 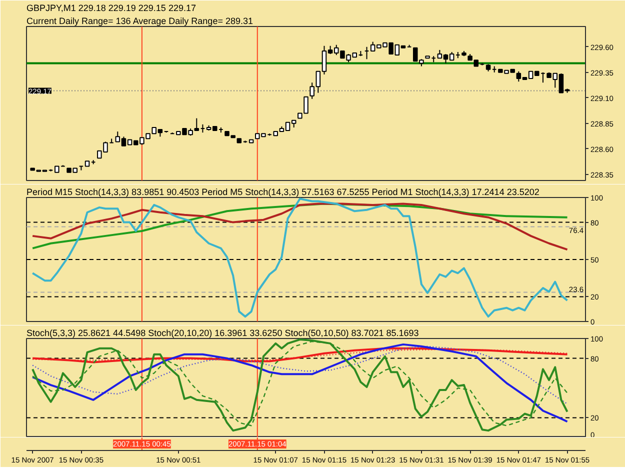 What do you see at coordinates (222, 333) in the screenshot?
I see `chart-title: Stoch(5,3,3) 25.8621 44.5498 Stoch(20,10,20) 16.3961 33.6250 Stoch(50,10,50) 83.7021 85.1693` at bounding box center [222, 333].